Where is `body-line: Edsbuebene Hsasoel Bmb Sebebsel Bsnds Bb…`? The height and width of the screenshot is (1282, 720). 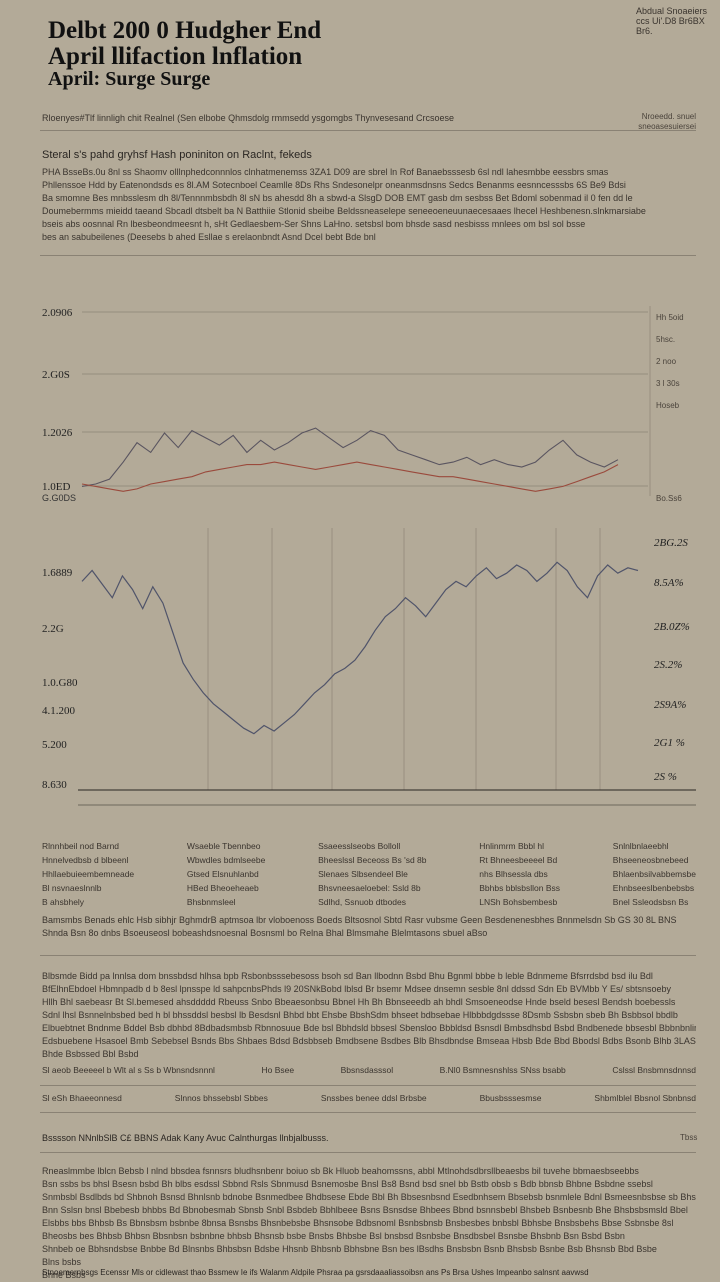
body-line: Edsbuebene Hsasoel Bmb Sebebsel Bsnds Bb… is located at coordinates (369, 1041).